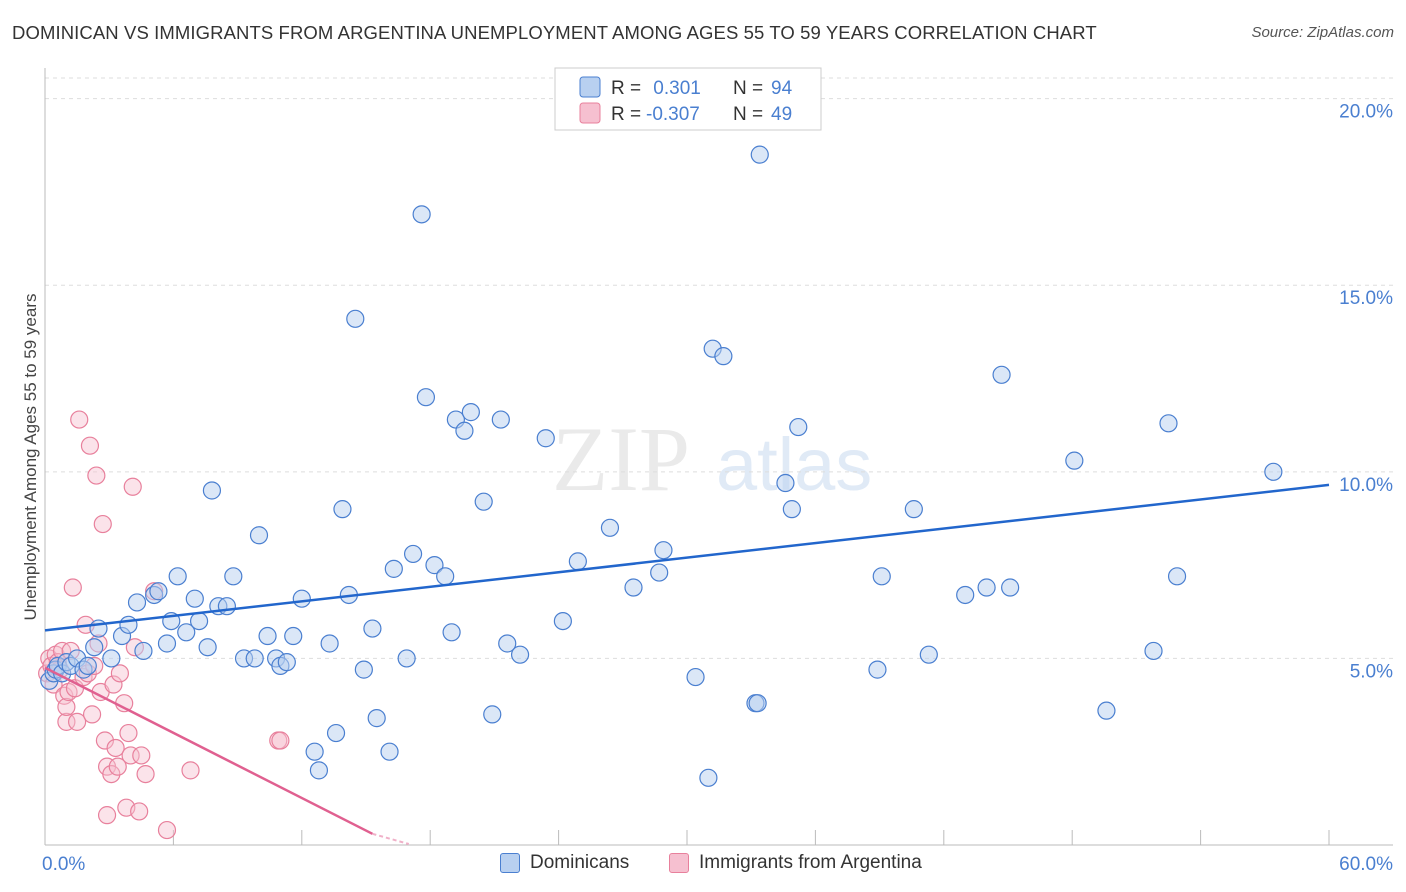 The width and height of the screenshot is (1406, 892). I want to click on argentina-trend-line, so click(208, 750).